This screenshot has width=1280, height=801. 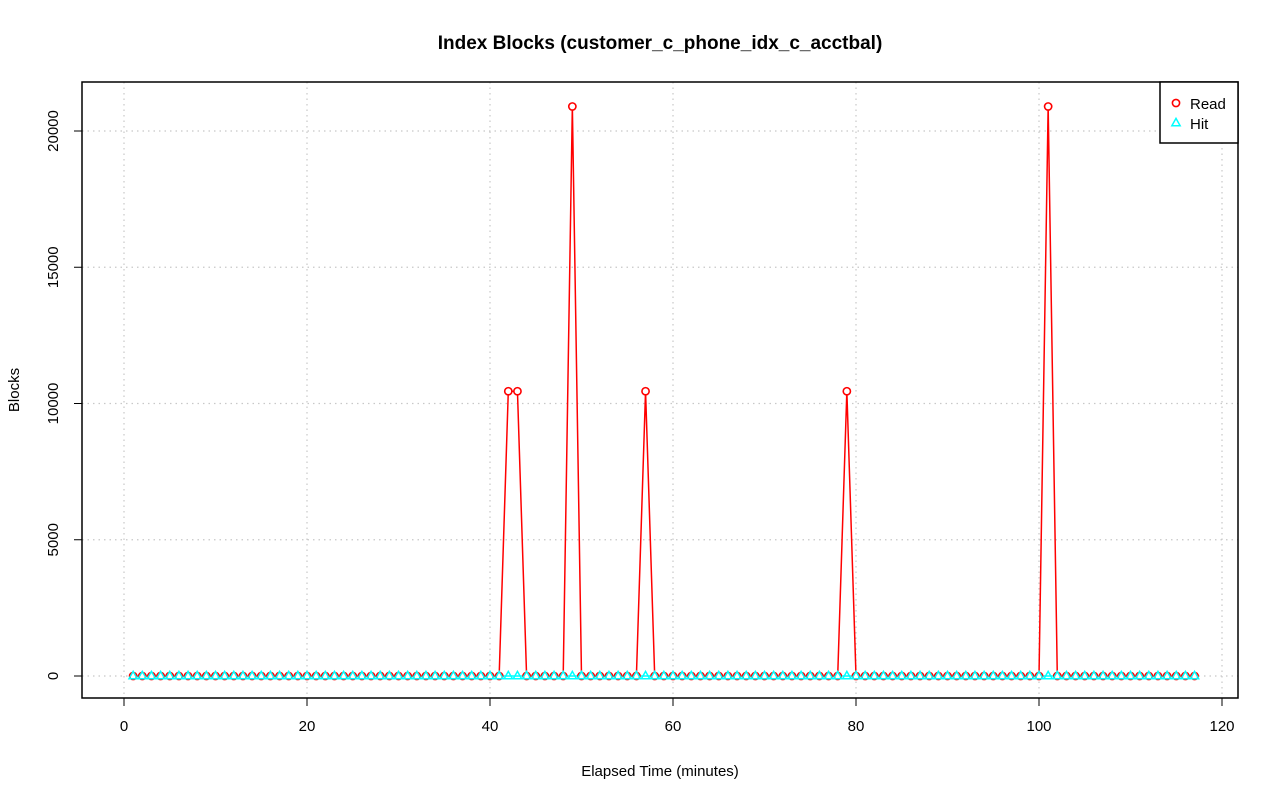 I want to click on legend-box, so click(x=1199, y=112).